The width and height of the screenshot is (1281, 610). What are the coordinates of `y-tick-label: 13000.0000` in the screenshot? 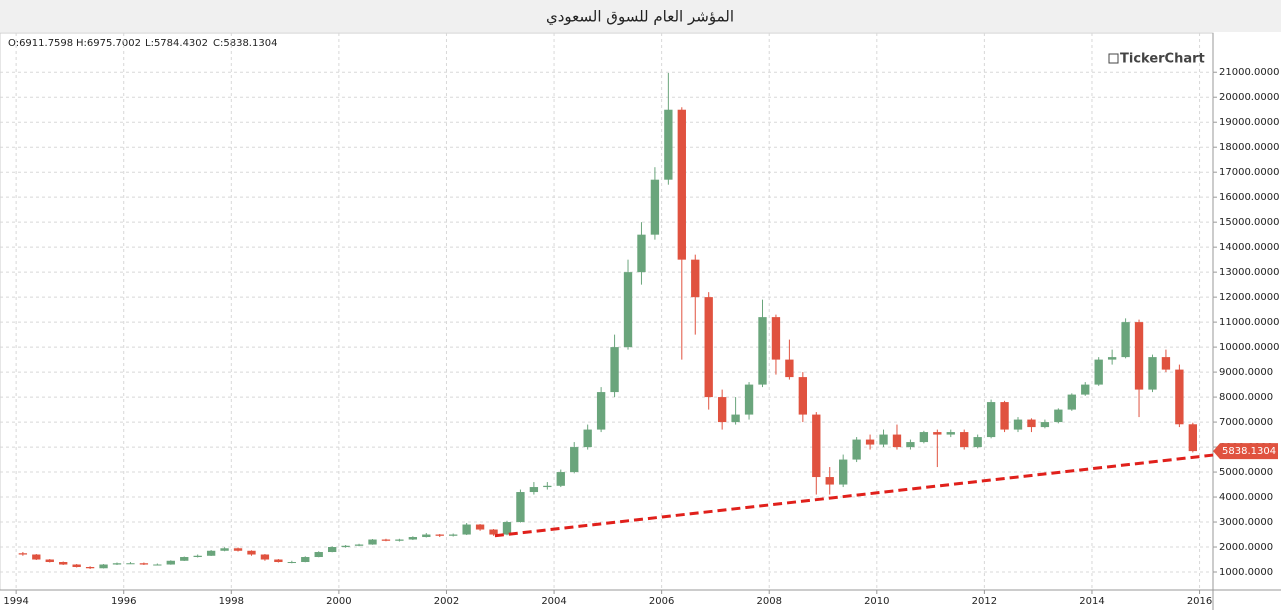 It's located at (1249, 272).